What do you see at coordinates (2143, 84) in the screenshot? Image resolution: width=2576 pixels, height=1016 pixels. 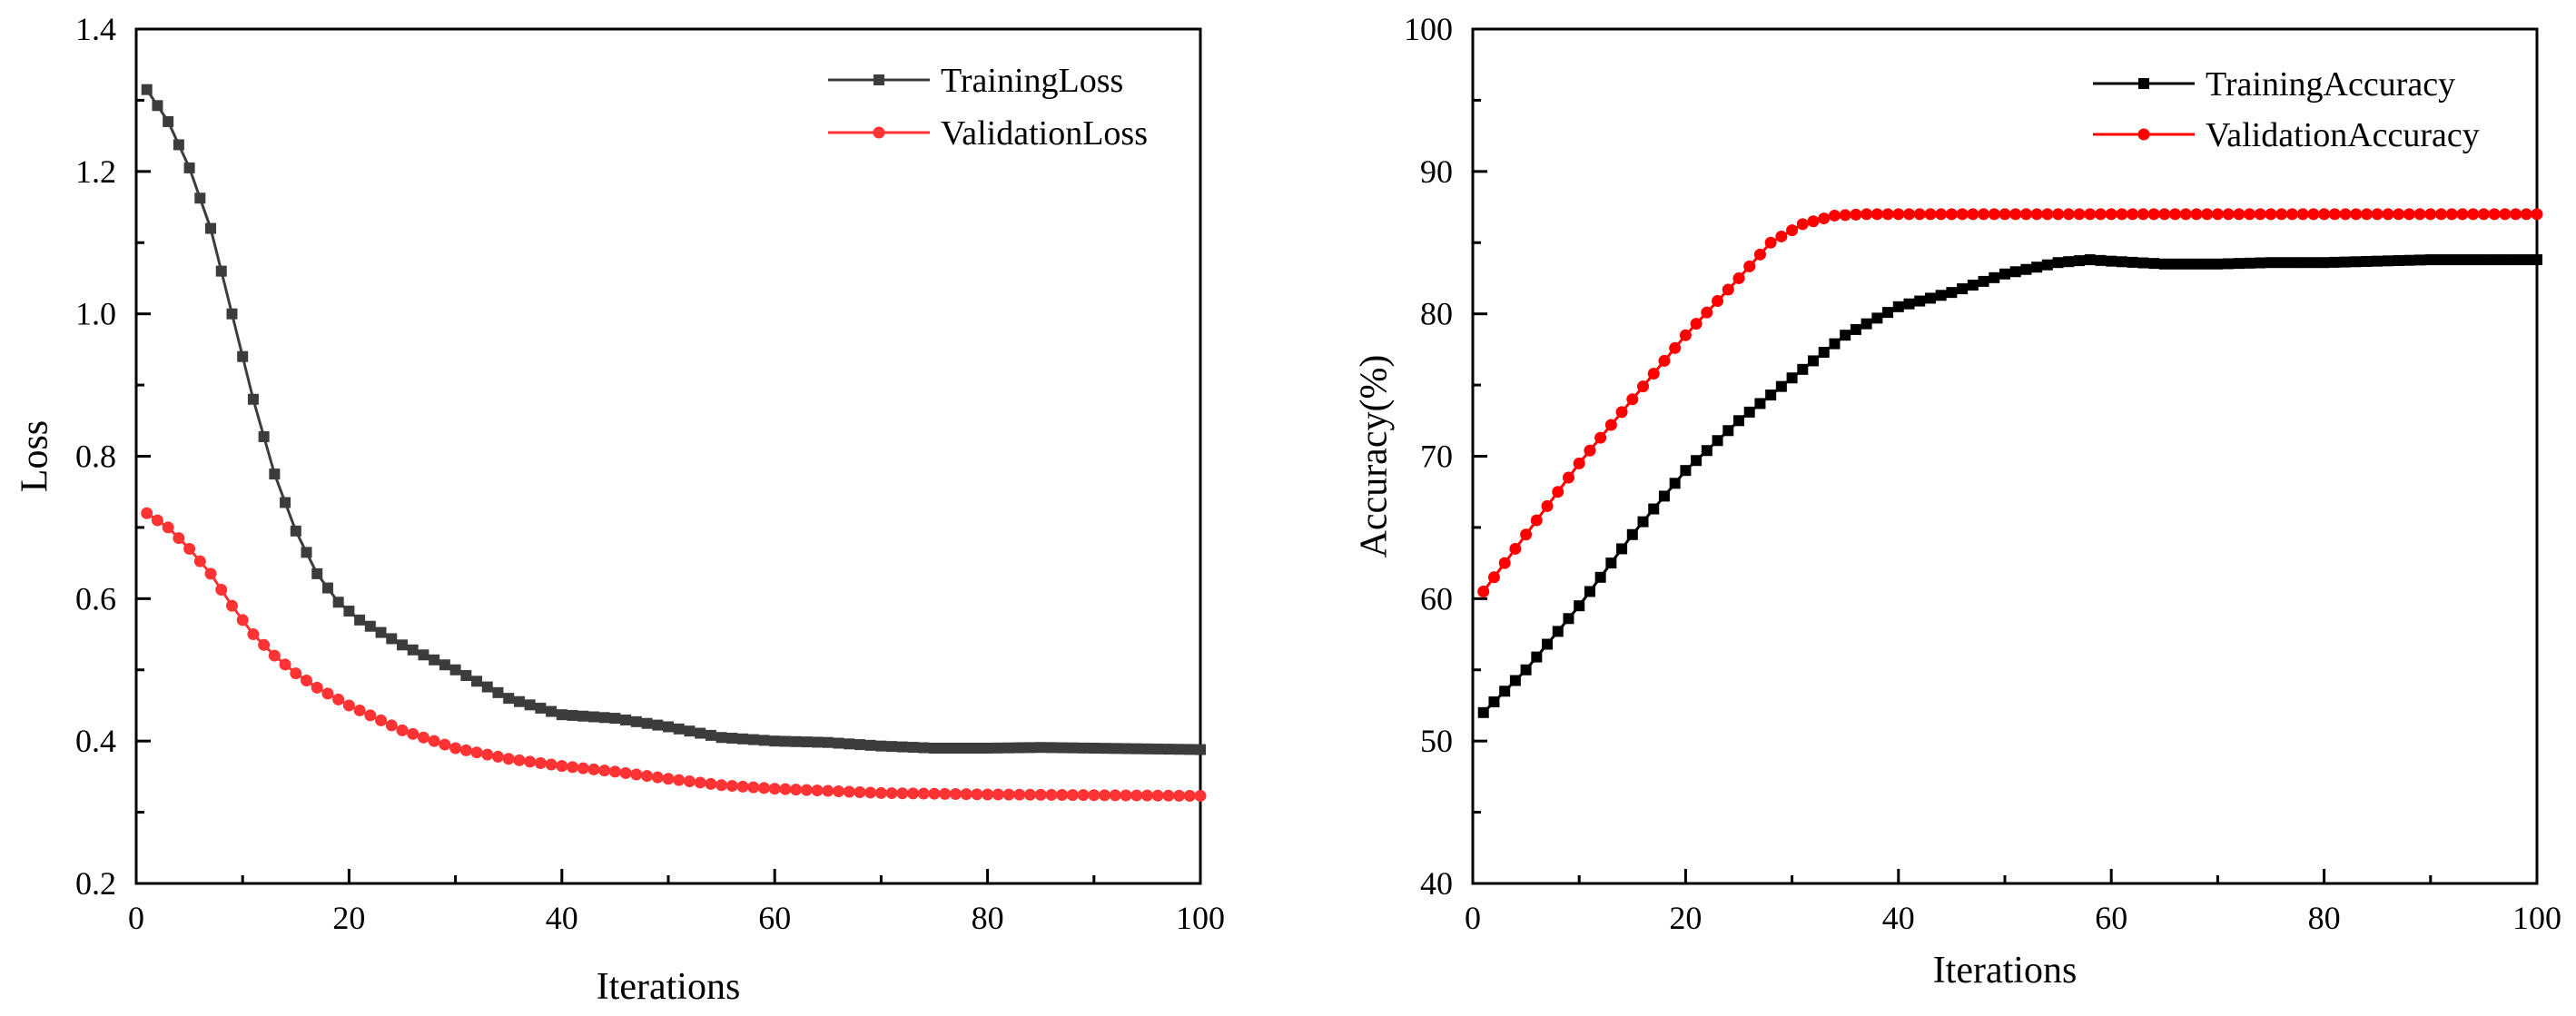 I see `legend-marker-training-accuracy` at bounding box center [2143, 84].